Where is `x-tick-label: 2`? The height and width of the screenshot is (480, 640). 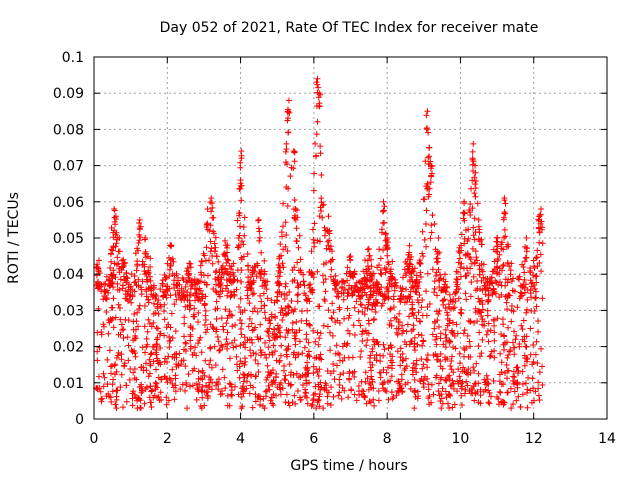 x-tick-label: 2 is located at coordinates (167, 439).